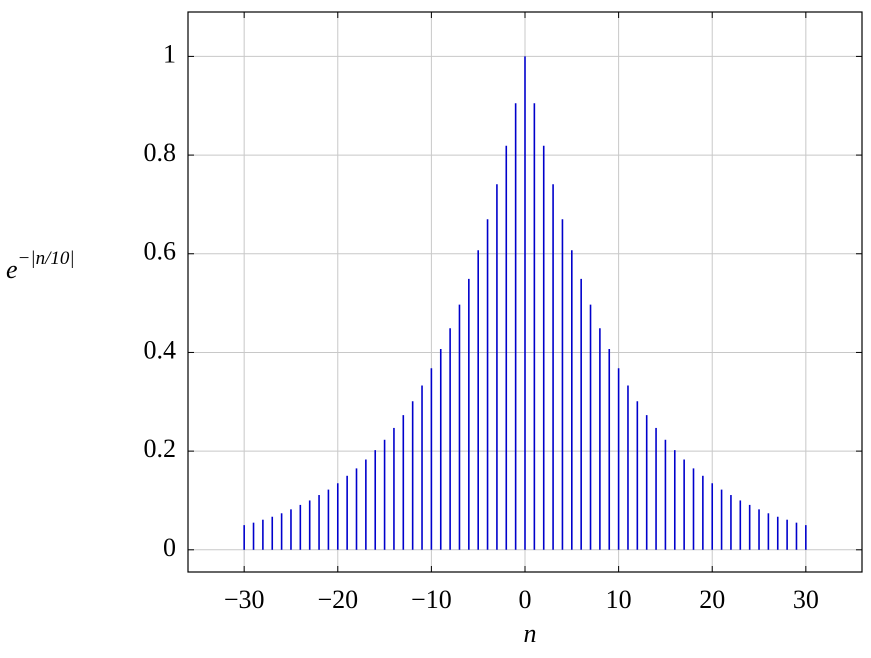 Image resolution: width=871 pixels, height=658 pixels. What do you see at coordinates (12, 269) in the screenshot?
I see `y-axis-label-base: e` at bounding box center [12, 269].